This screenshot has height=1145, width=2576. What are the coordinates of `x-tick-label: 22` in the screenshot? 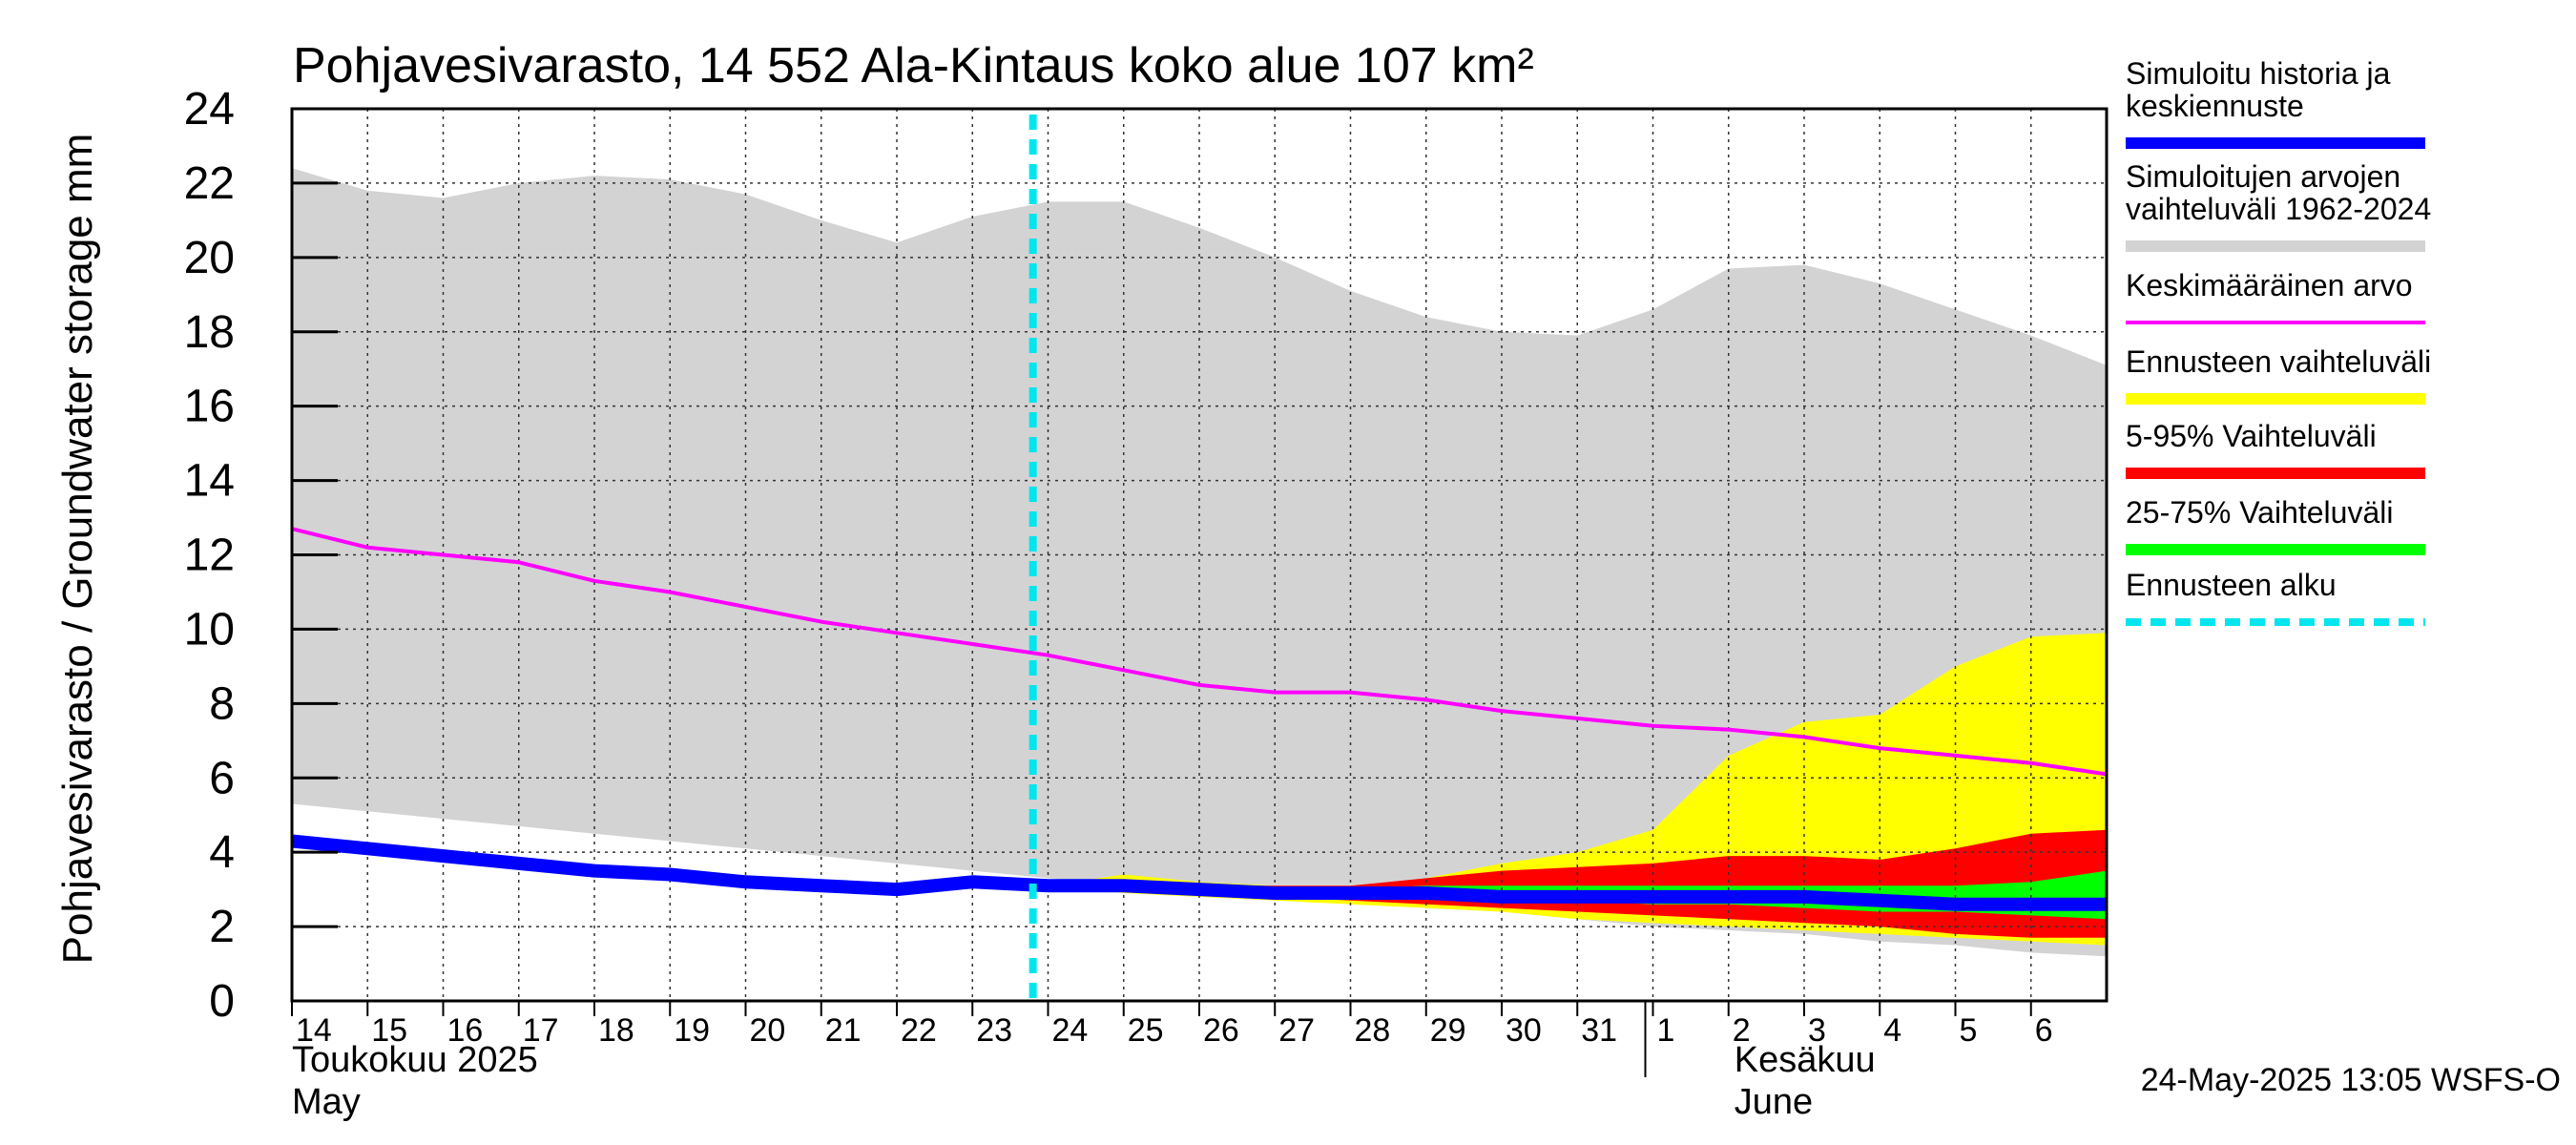 It's located at (919, 1030).